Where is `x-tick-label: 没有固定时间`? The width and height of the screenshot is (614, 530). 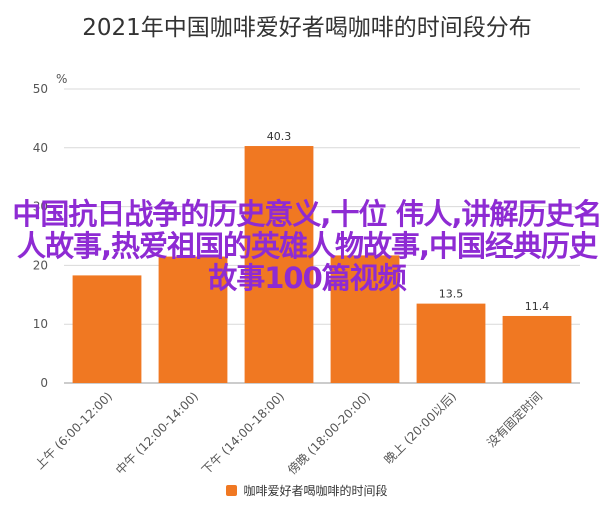
x-tick-label: 没有固定时间 is located at coordinates (515, 420).